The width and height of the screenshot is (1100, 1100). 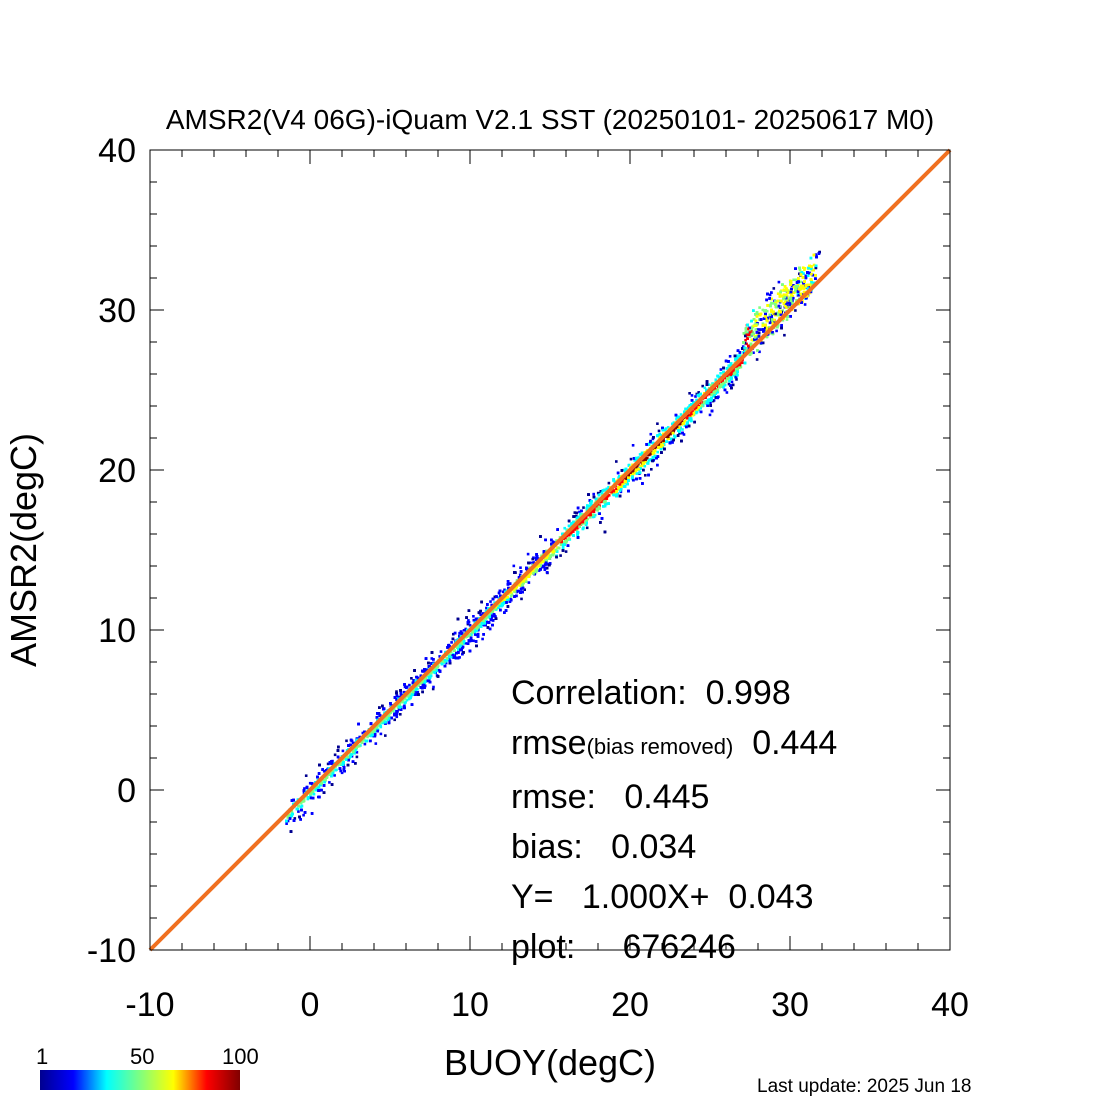 I want to click on y-tick-label: 10, so click(x=117, y=631).